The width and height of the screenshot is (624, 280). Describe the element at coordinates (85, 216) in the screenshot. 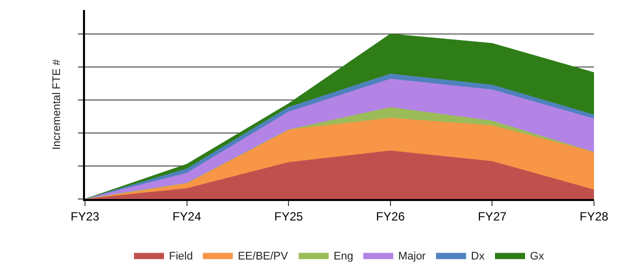

I see `x-tick-label: FY23` at that location.